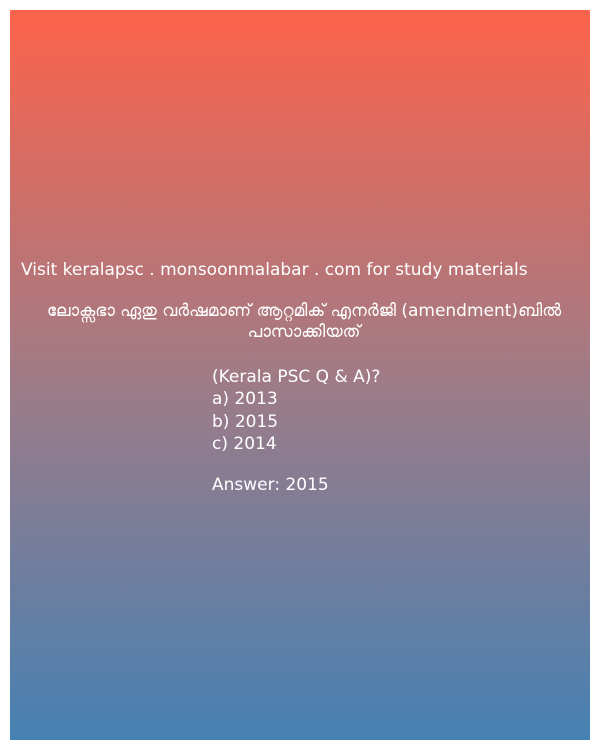 This screenshot has width=600, height=750. What do you see at coordinates (245, 399) in the screenshot?
I see `option-a: a) 2013` at bounding box center [245, 399].